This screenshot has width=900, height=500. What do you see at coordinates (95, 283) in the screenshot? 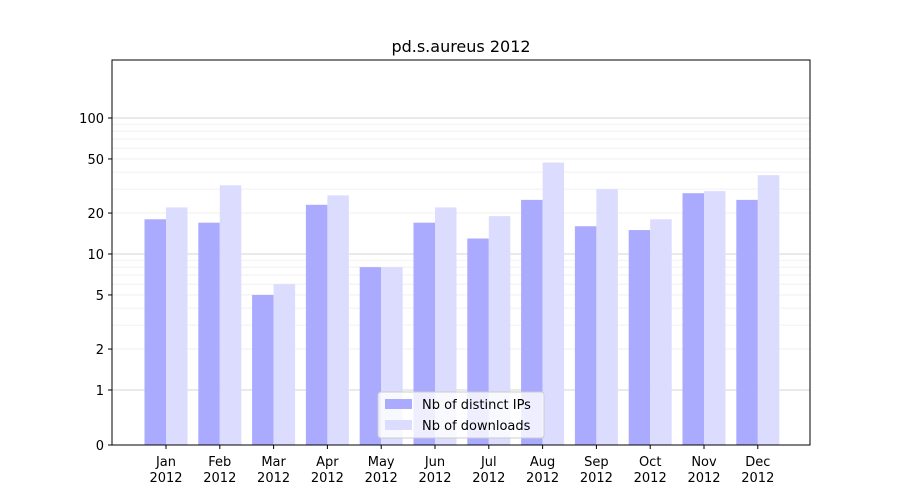
I see `y-axis: 0 1 2 5 10 20 50 100` at bounding box center [95, 283].